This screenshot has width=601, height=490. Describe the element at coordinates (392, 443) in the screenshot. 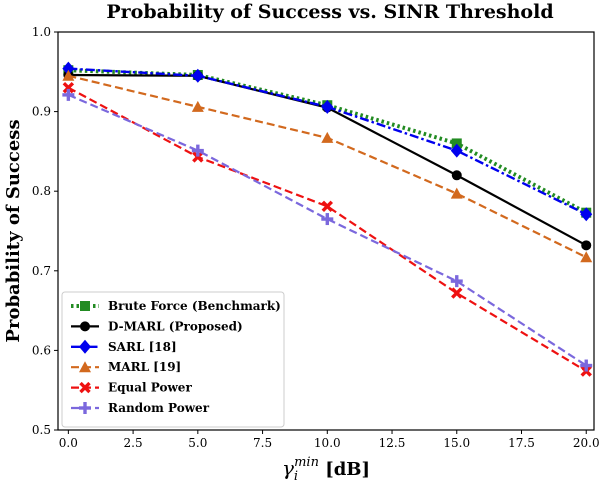

I see `x-tick-label: 12.5` at that location.